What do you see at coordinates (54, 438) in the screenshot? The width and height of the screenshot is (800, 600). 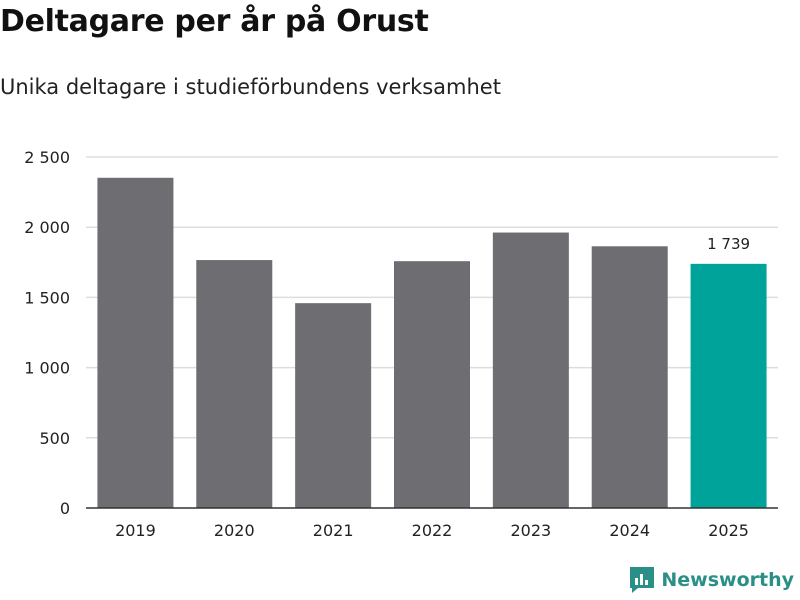 I see `y-tick-label: 500` at bounding box center [54, 438].